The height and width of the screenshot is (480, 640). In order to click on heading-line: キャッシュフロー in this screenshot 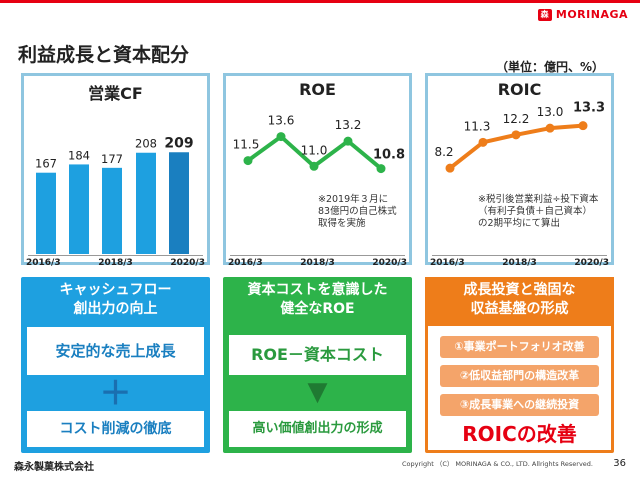, I will do `click(115, 290)`.